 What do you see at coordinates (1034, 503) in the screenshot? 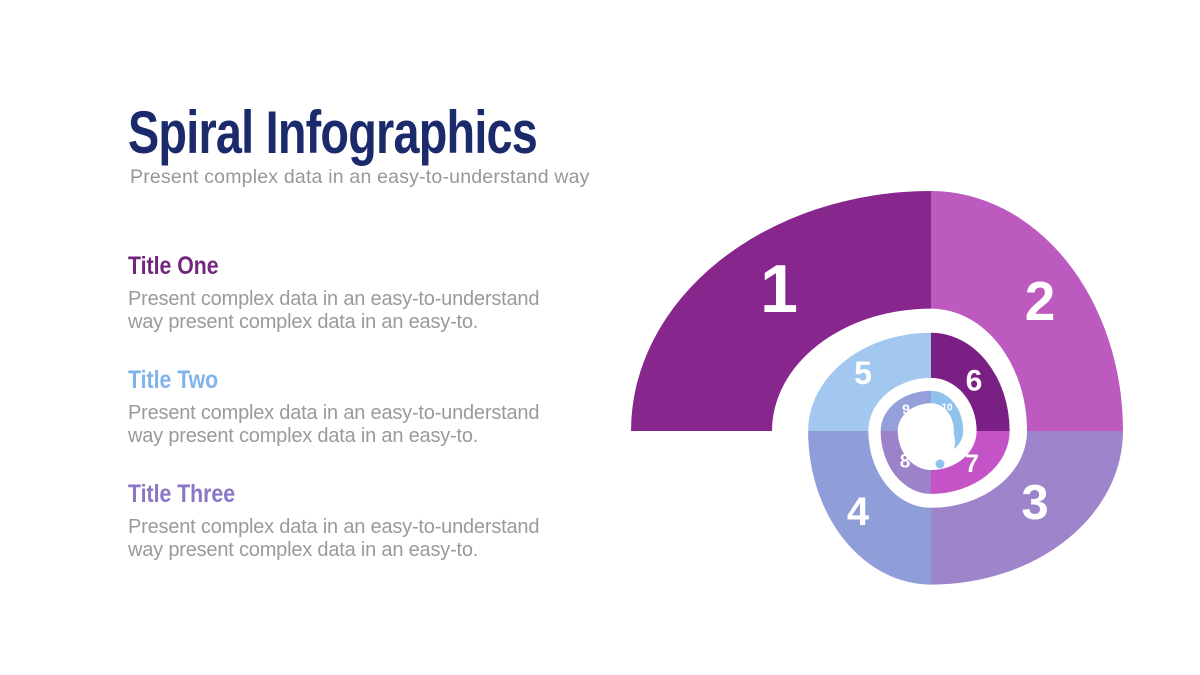
I see `spiral-number-3: 3` at bounding box center [1034, 503].